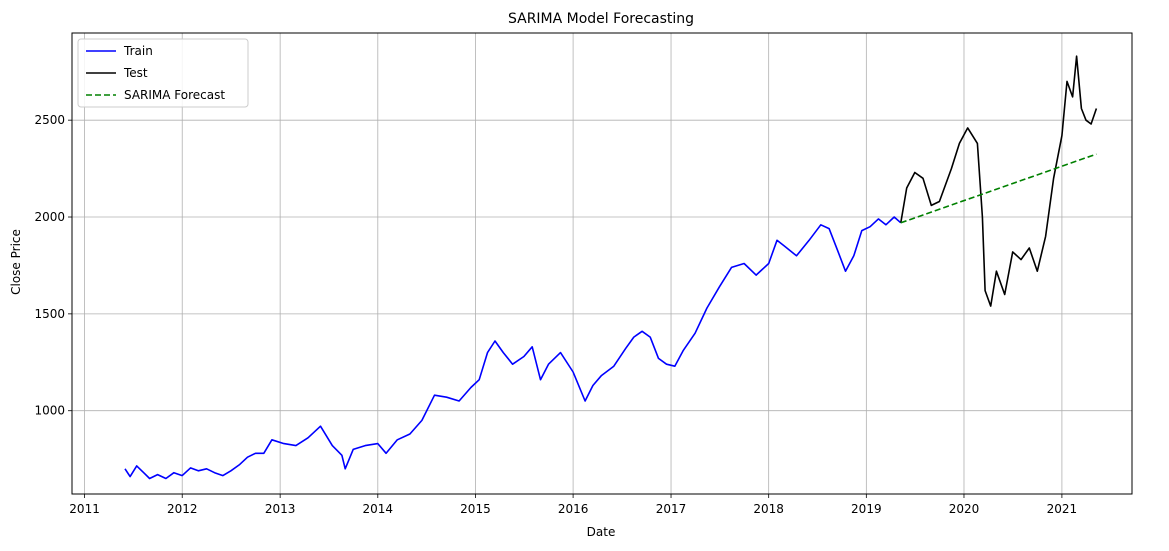 The image size is (1169, 551). Describe the element at coordinates (1062, 509) in the screenshot. I see `x-tick-label: 2021` at that location.